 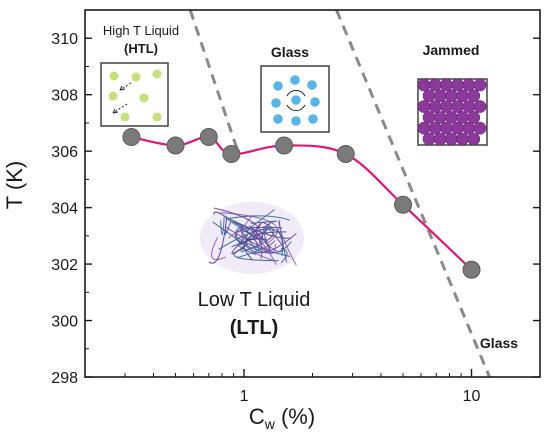 I want to click on htl-abbrev-label: (HTL), so click(x=141, y=48).